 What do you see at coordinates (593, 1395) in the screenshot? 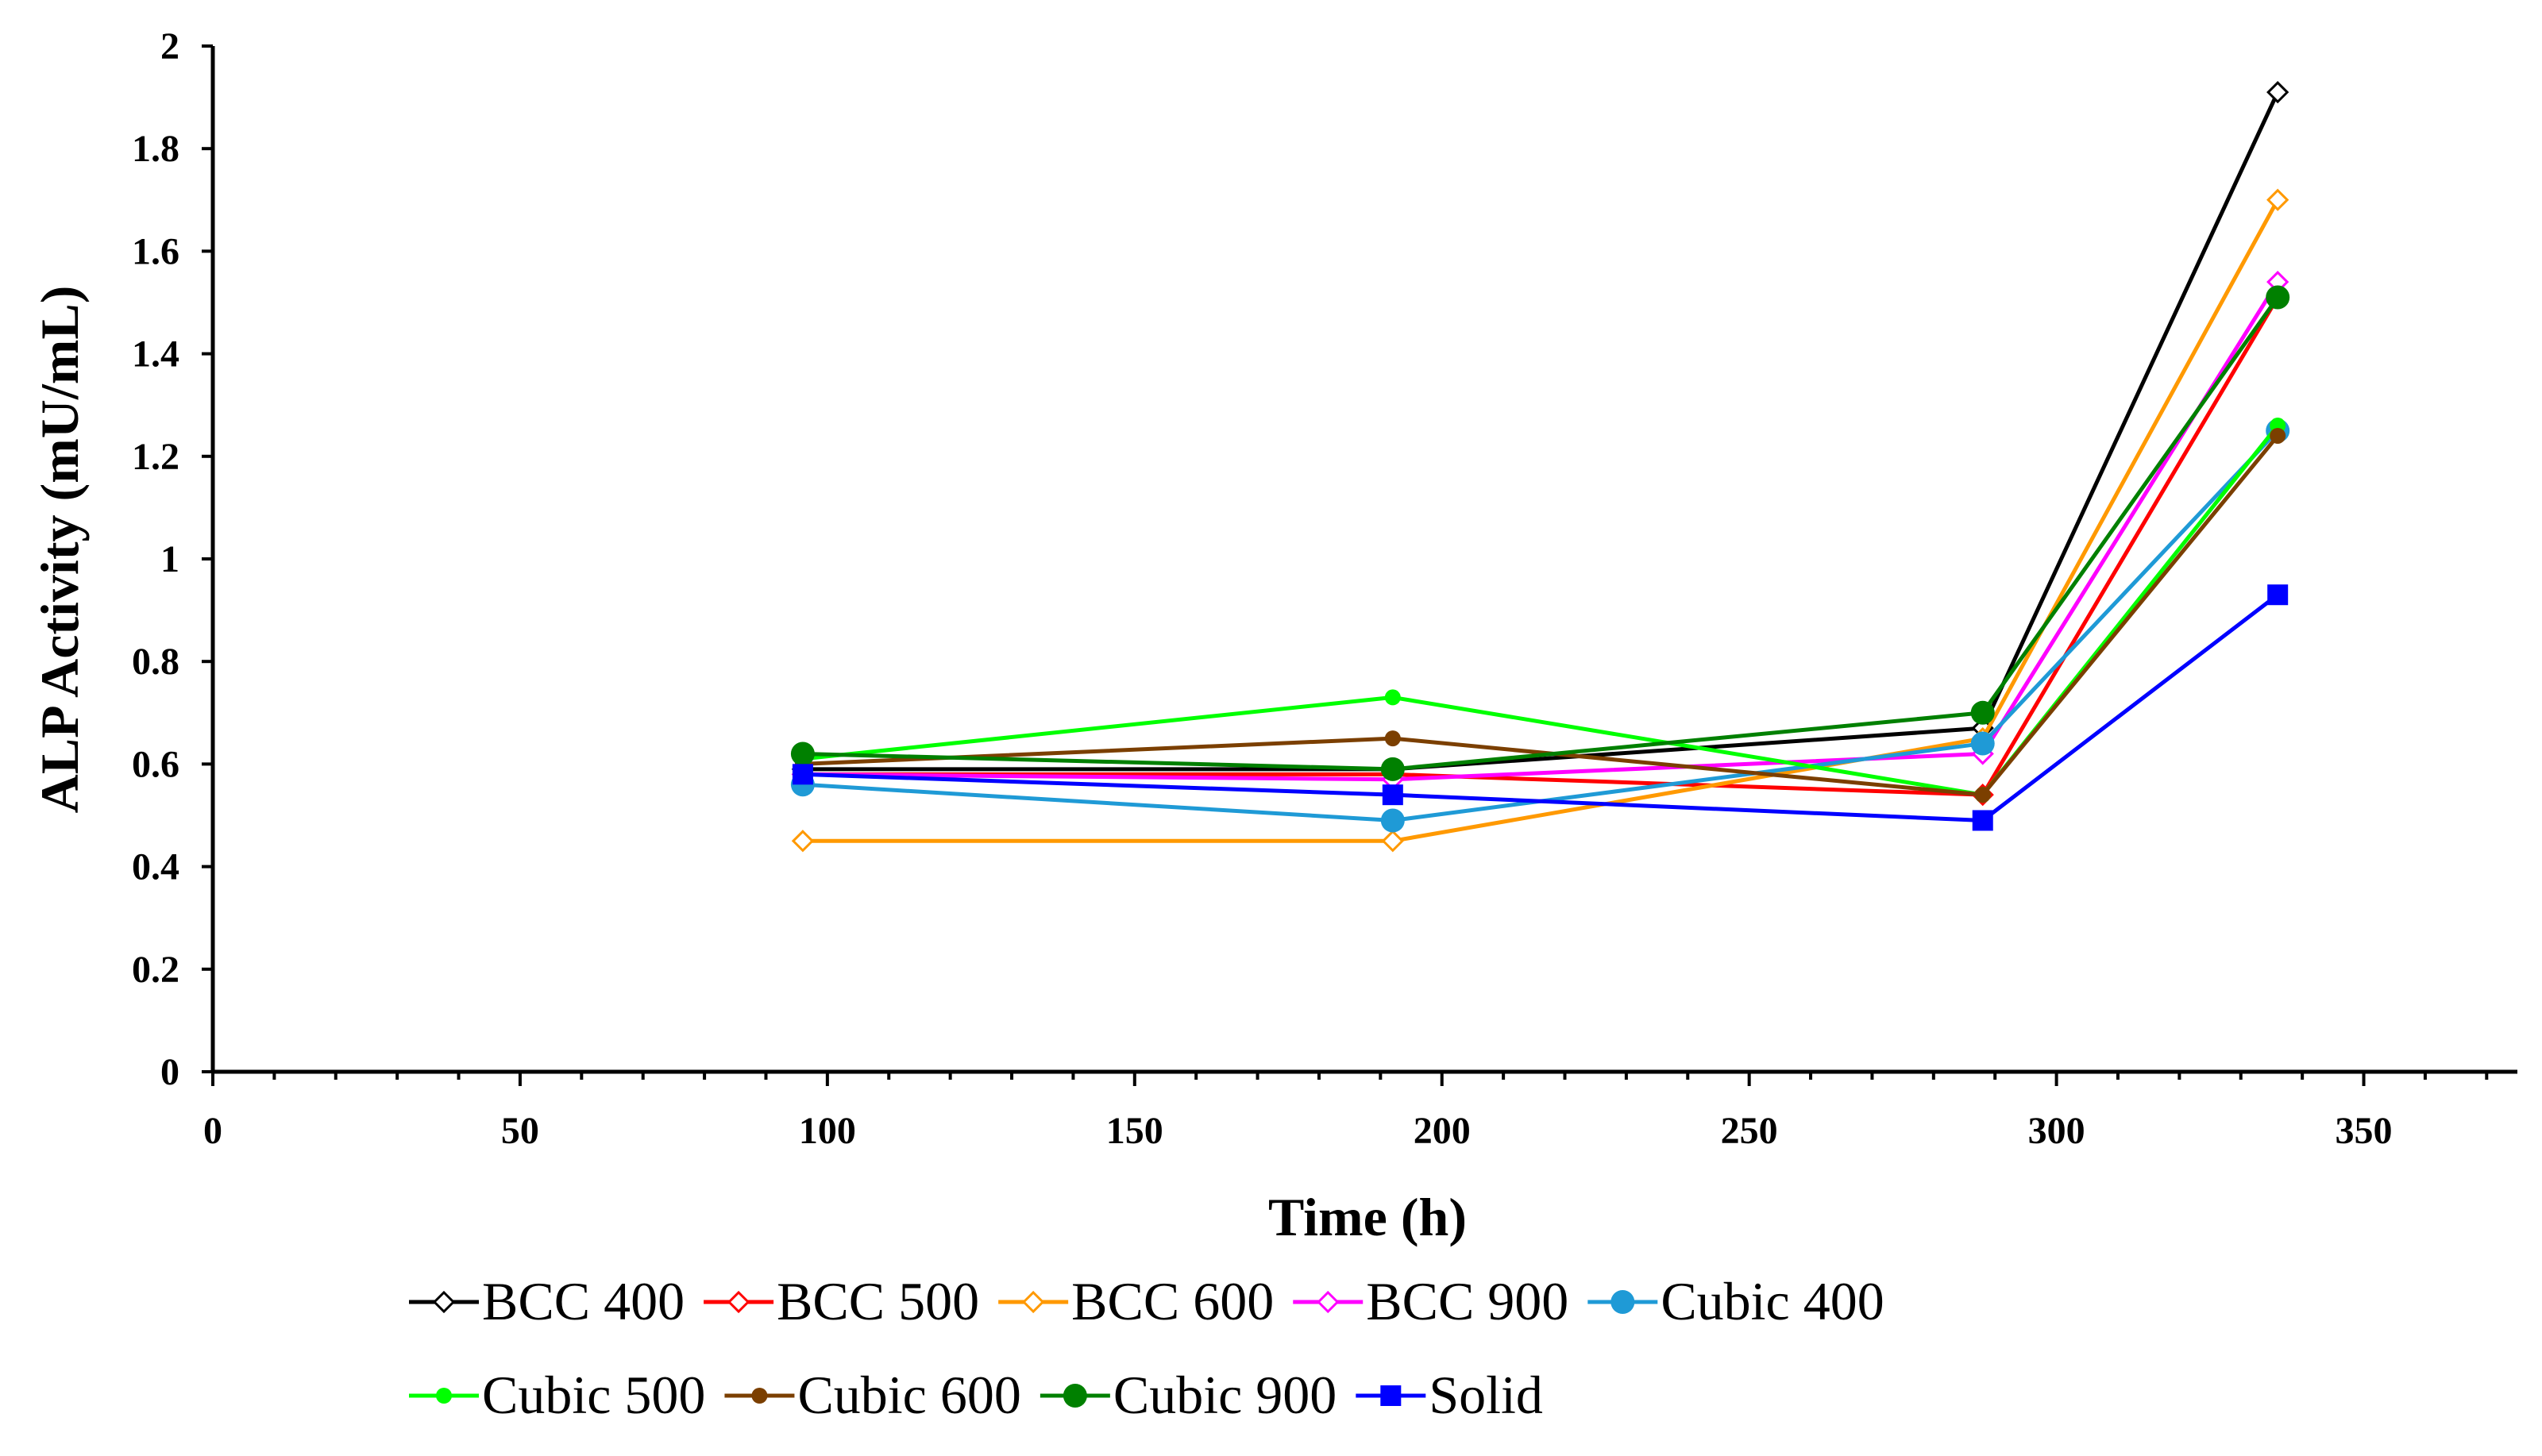
I see `legend-label: Cubic 500` at bounding box center [593, 1395].